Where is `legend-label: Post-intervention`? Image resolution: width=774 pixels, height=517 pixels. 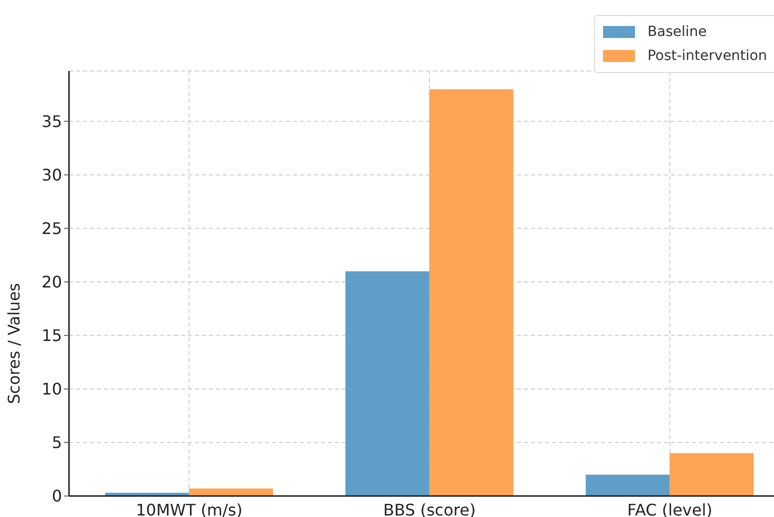 legend-label: Post-intervention is located at coordinates (707, 56).